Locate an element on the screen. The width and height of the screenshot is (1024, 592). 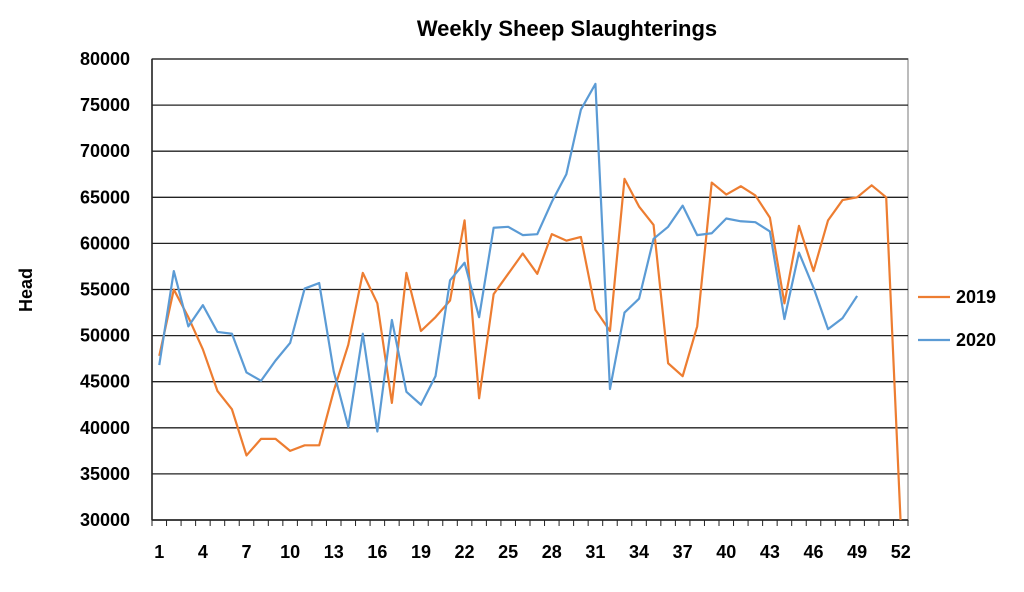
y-tick-label: 75000 is located at coordinates (105, 105).